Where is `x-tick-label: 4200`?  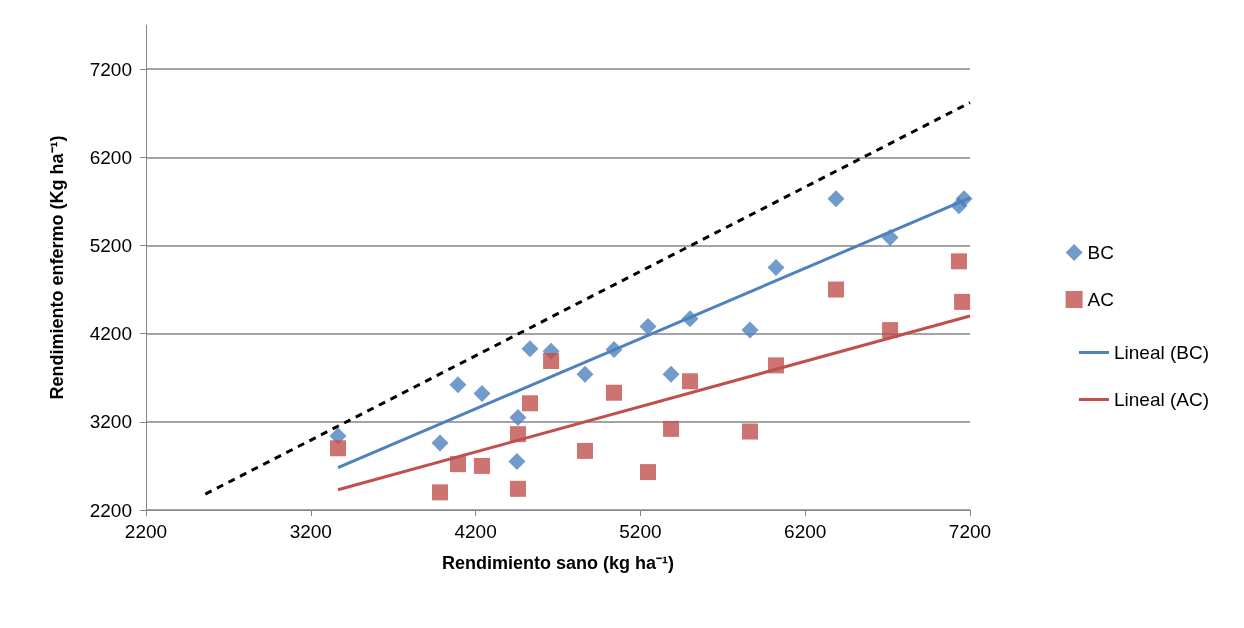 x-tick-label: 4200 is located at coordinates (475, 531).